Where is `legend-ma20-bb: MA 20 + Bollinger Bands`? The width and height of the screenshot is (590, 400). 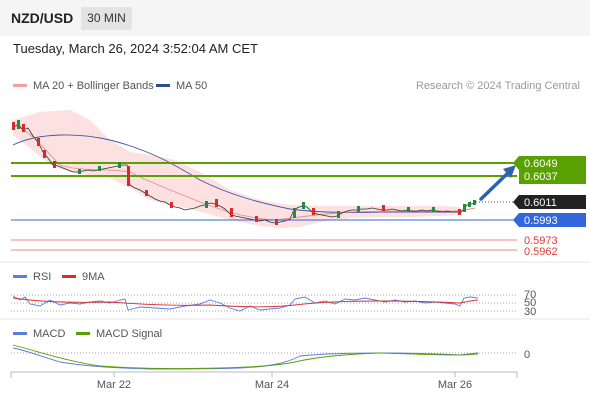 legend-ma20-bb: MA 20 + Bollinger Bands is located at coordinates (83, 86).